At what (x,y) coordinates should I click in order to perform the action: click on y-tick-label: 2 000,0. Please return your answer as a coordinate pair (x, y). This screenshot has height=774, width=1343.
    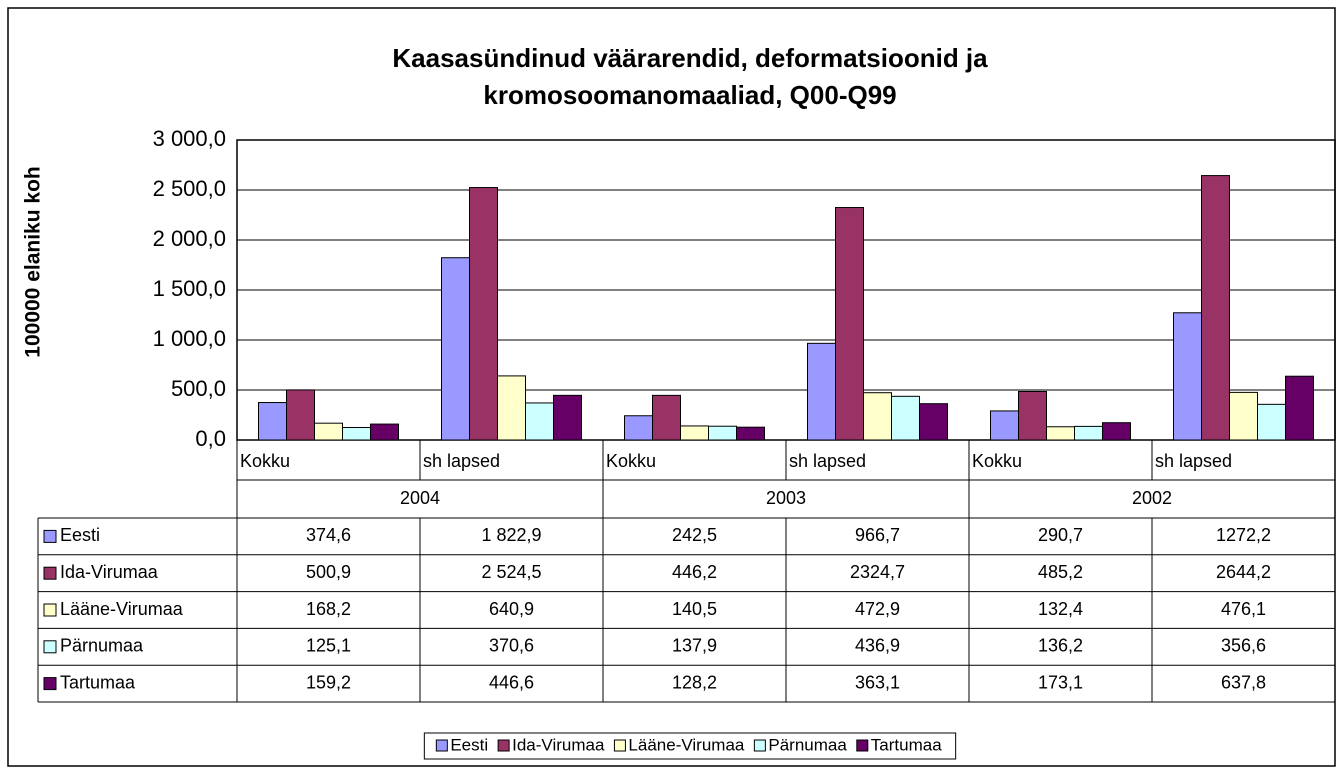
    Looking at the image, I should click on (189, 238).